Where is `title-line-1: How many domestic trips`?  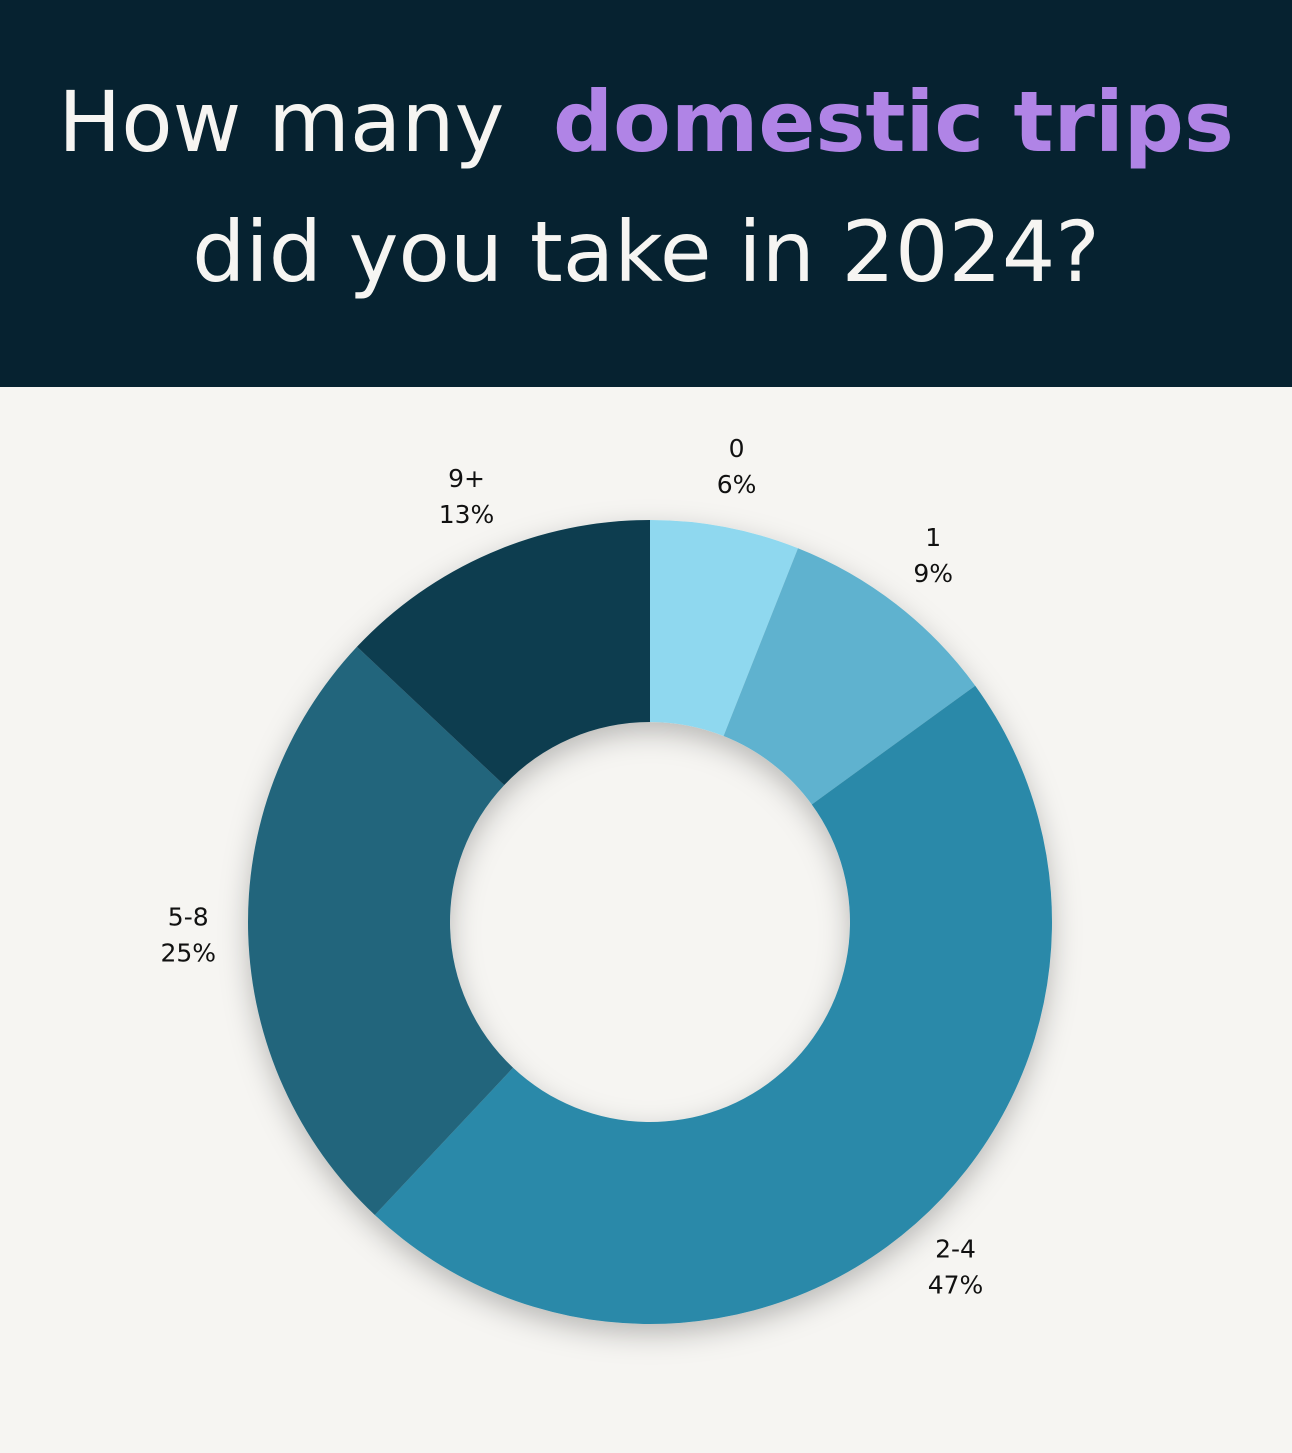
title-line-1: How many domestic trips is located at coordinates (646, 122).